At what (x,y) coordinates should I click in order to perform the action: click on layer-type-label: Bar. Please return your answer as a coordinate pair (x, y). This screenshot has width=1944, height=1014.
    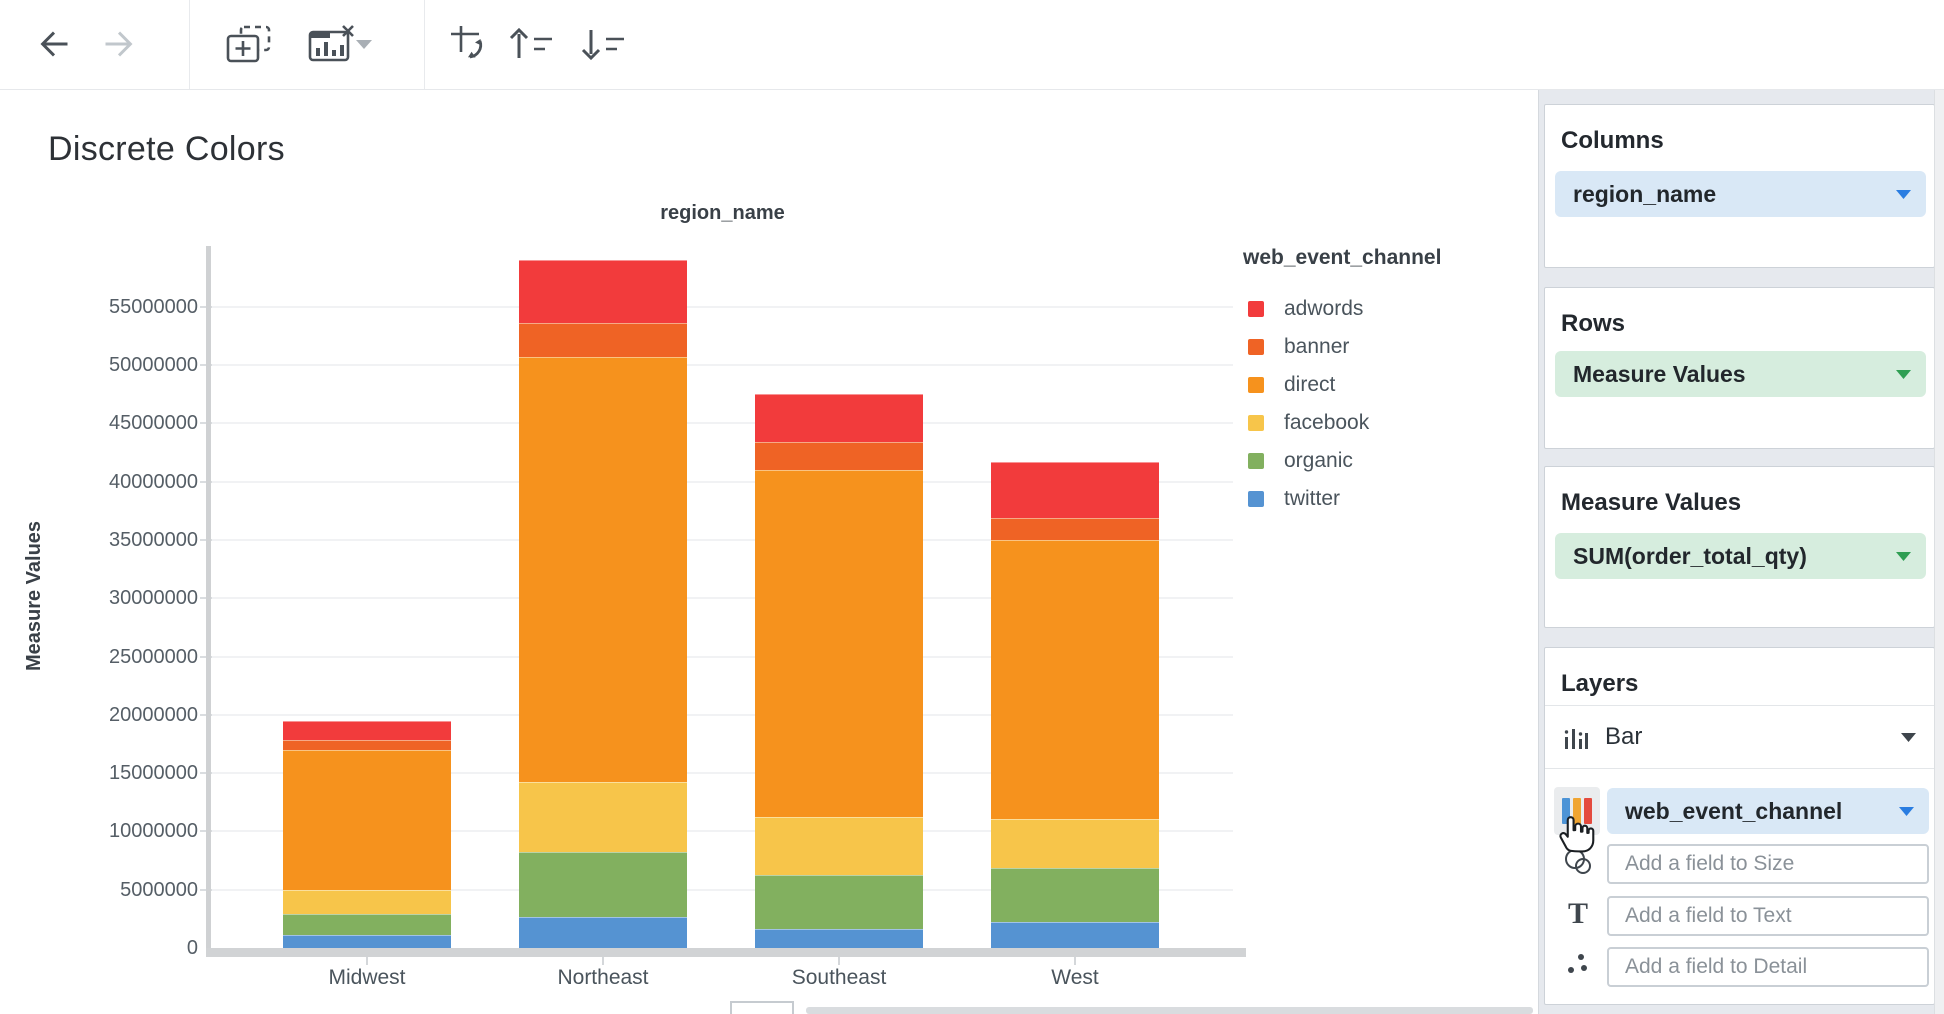
    Looking at the image, I should click on (1624, 736).